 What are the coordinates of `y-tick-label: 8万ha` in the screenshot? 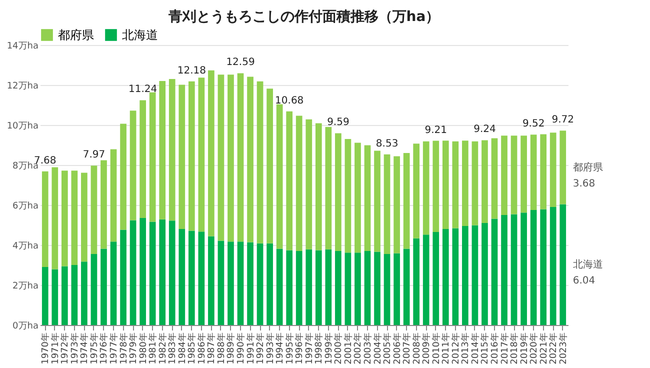 It's located at (25, 167).